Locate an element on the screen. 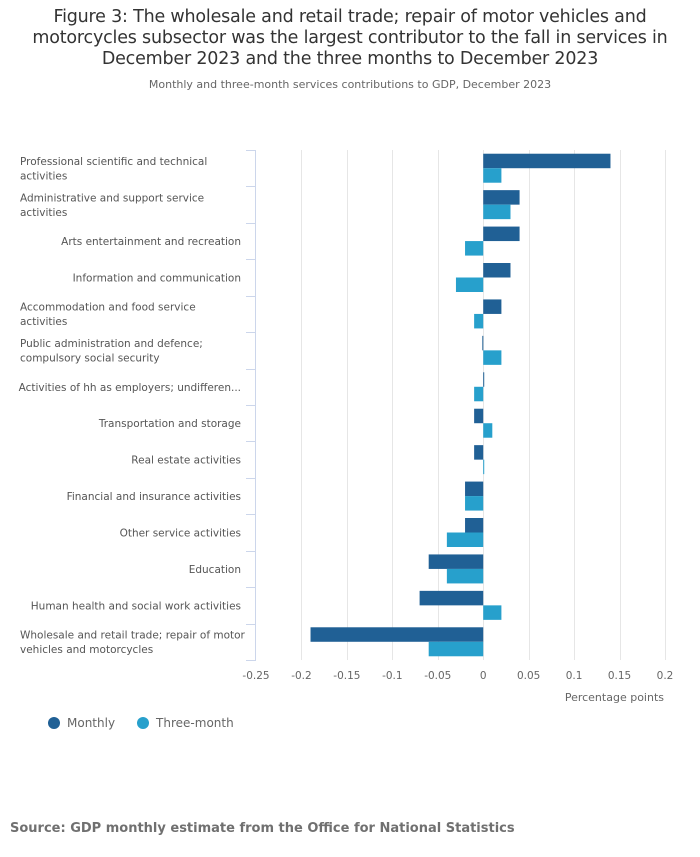 The height and width of the screenshot is (857, 700). x-axis-tick-labels: -0.25 -0.2 -0.15 -0.1 -0.05 0 0.05 0.1 0.15 0.2 is located at coordinates (457, 676).